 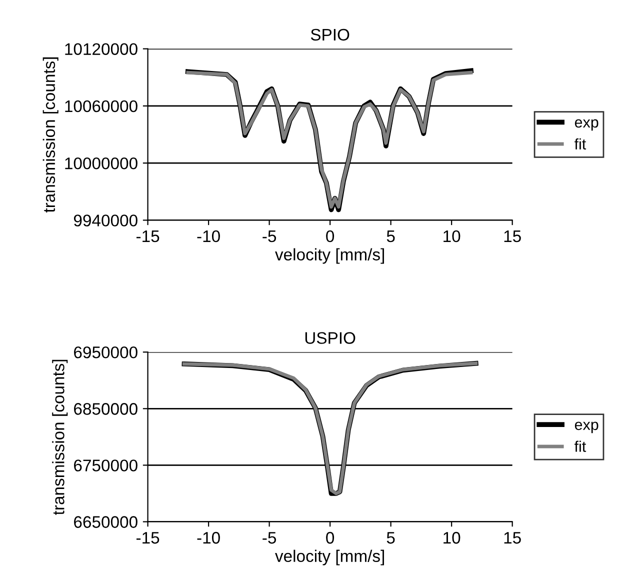 What do you see at coordinates (106, 522) in the screenshot?
I see `y-tick-label: 6650000` at bounding box center [106, 522].